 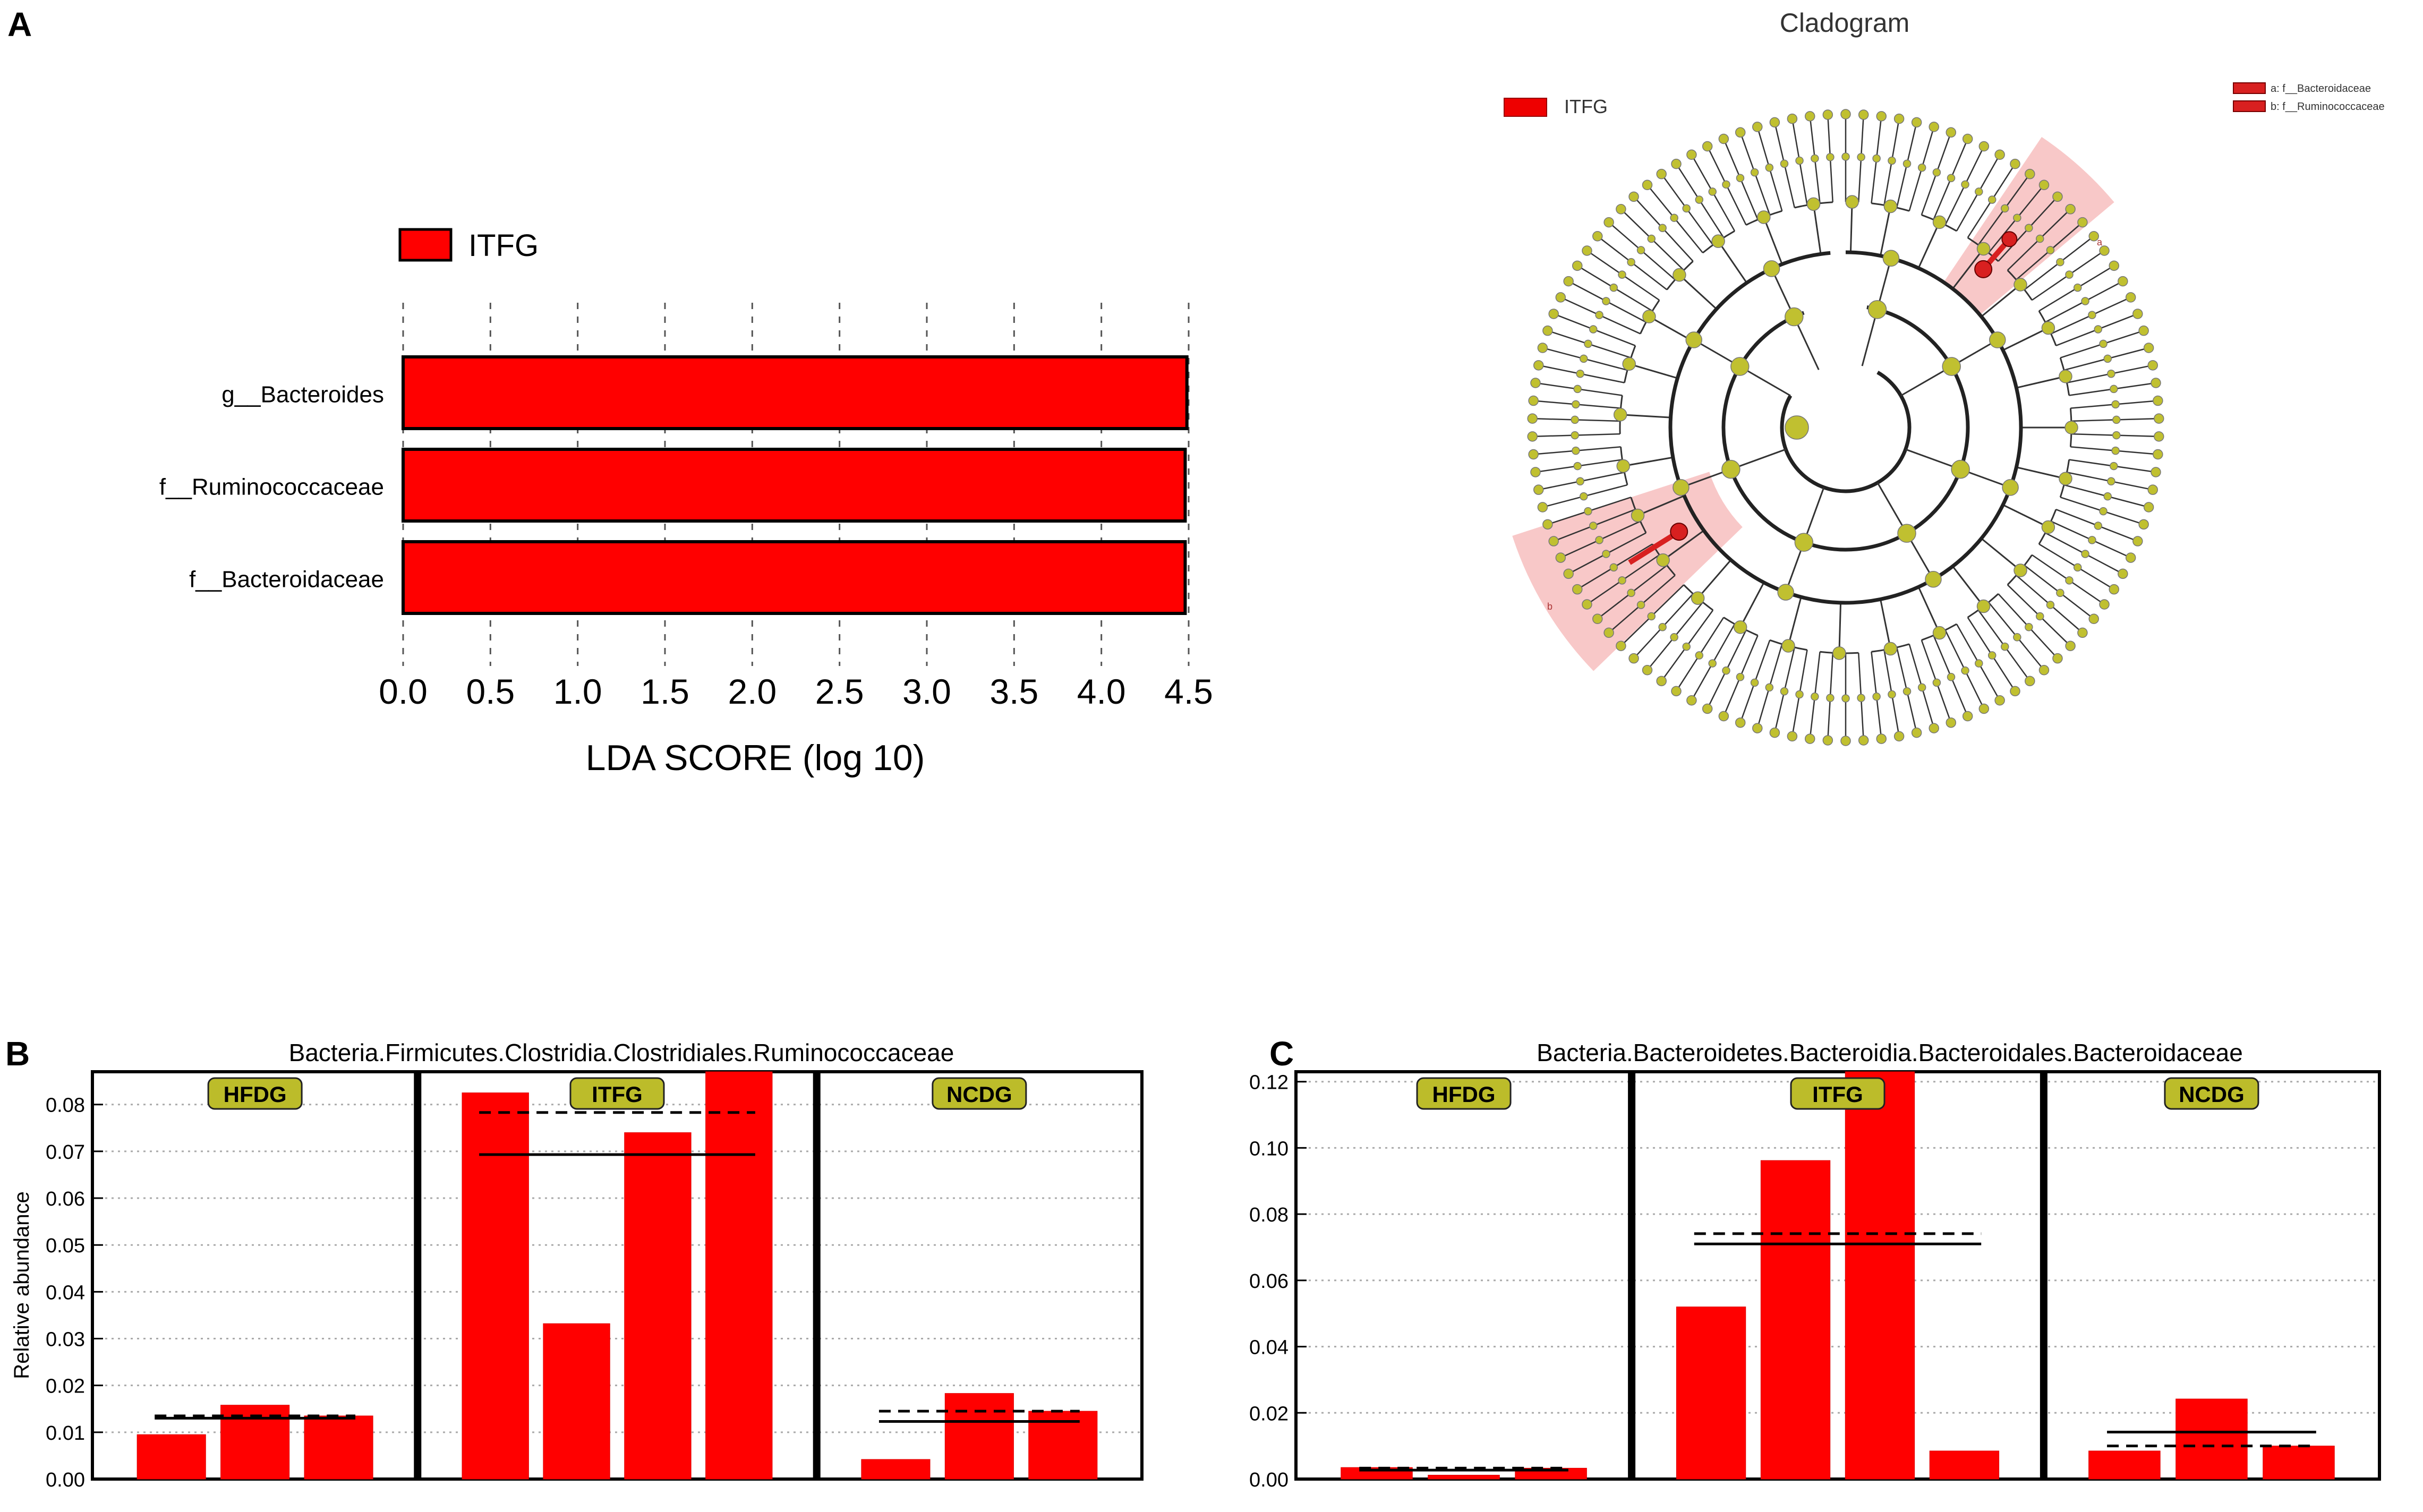 I want to click on abundance-ytick-label: 0.02, so click(x=65, y=1387).